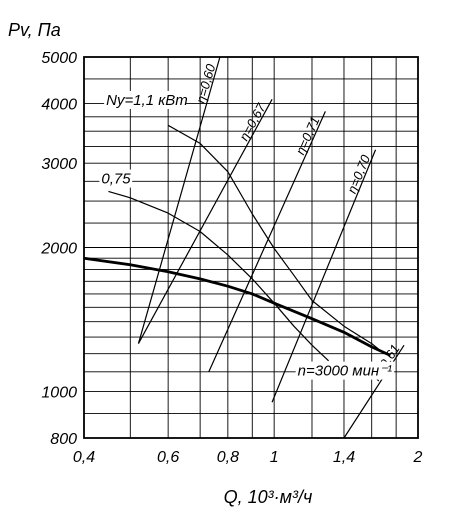  What do you see at coordinates (84, 457) in the screenshot?
I see `x-tick-label: 0,4` at bounding box center [84, 457].